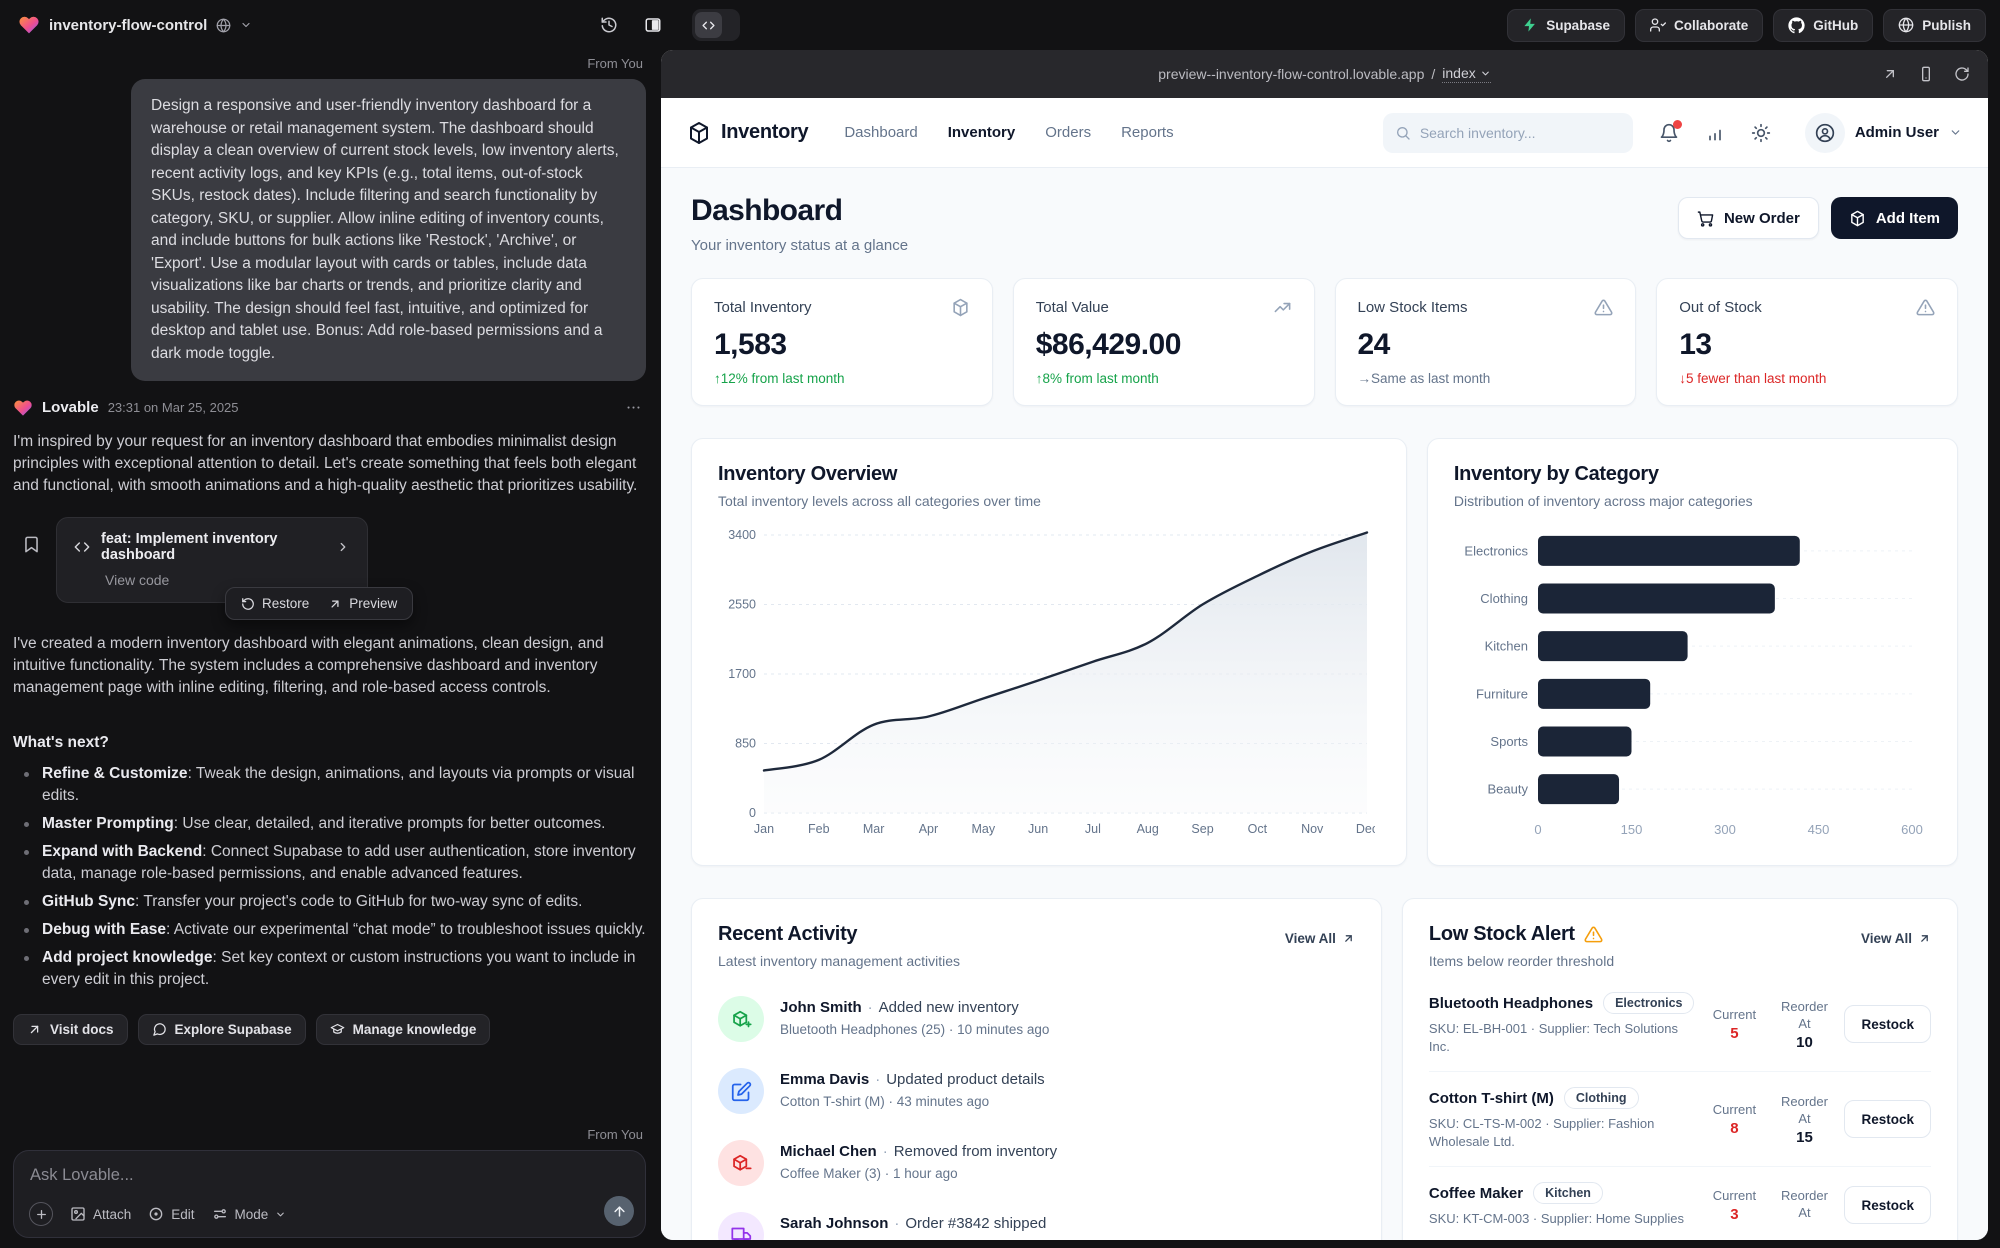  Describe the element at coordinates (70, 1029) in the screenshot. I see `visit-docs-button: Visit docs` at that location.